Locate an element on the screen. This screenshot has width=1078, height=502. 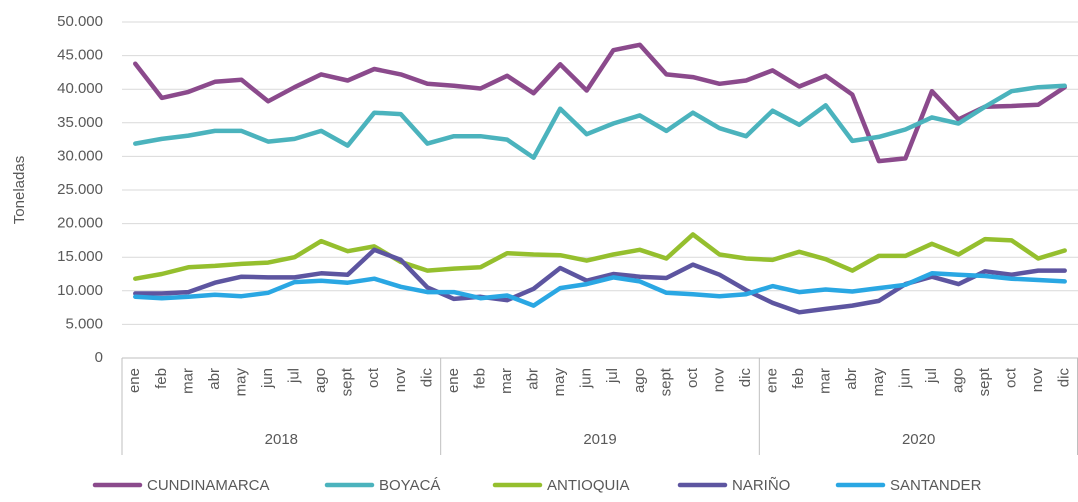
y-tick-label: 5.000 is located at coordinates (84, 323).